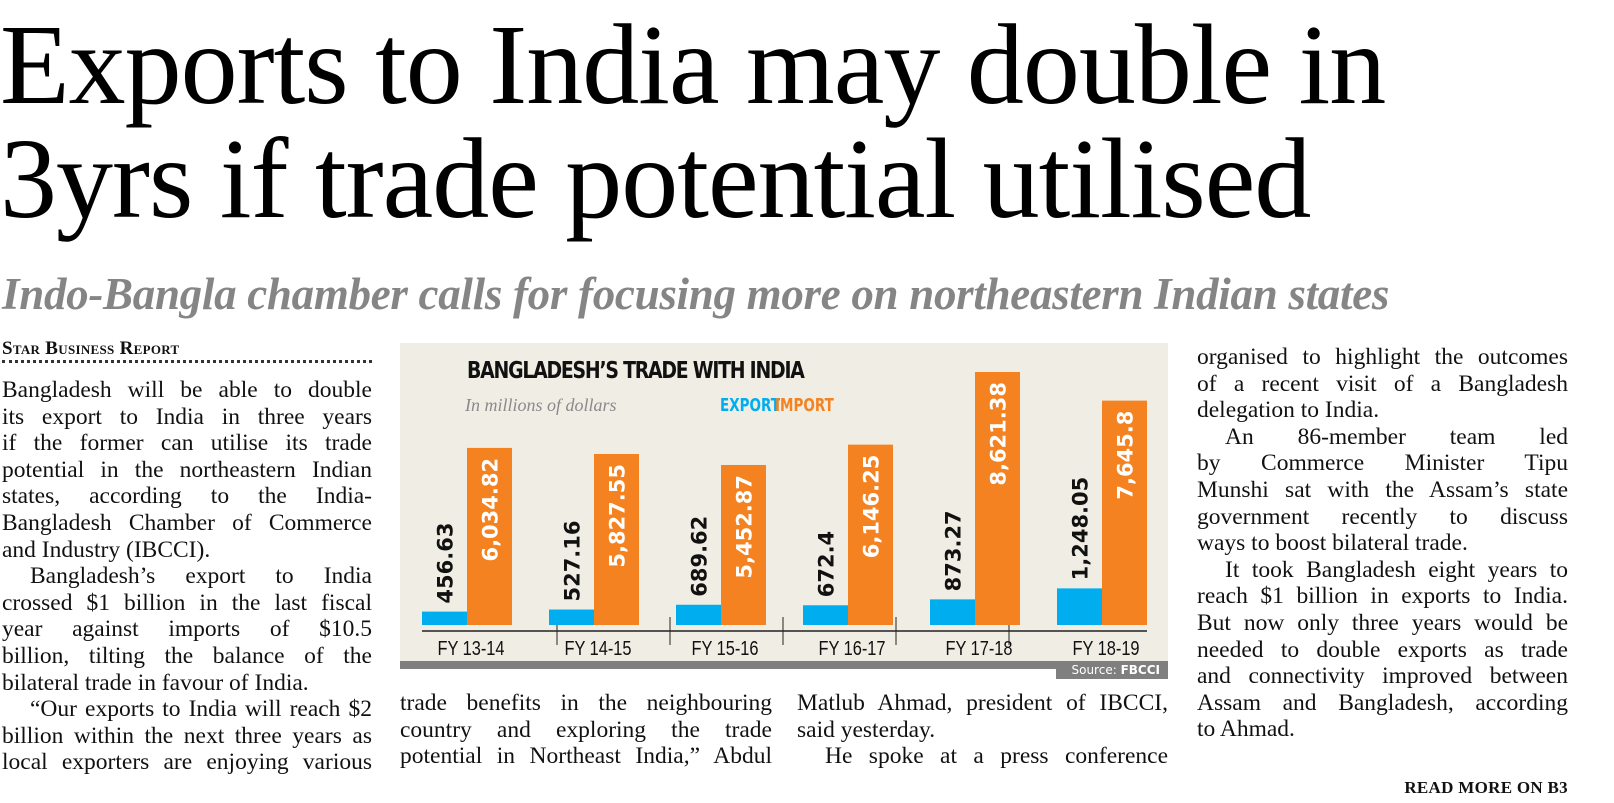 This screenshot has height=803, width=1614. Describe the element at coordinates (804, 405) in the screenshot. I see `legend-import: IMPORT` at that location.